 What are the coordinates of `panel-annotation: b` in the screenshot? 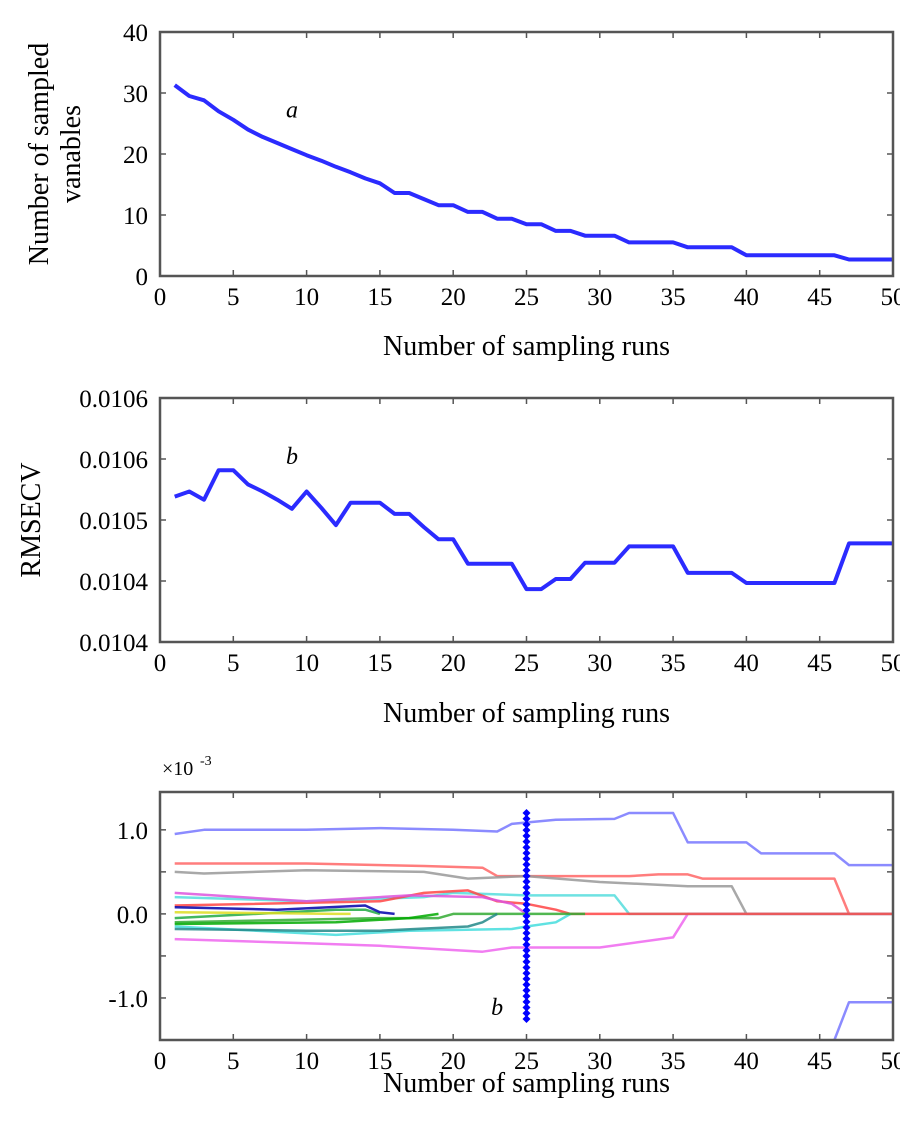 It's located at (292, 457).